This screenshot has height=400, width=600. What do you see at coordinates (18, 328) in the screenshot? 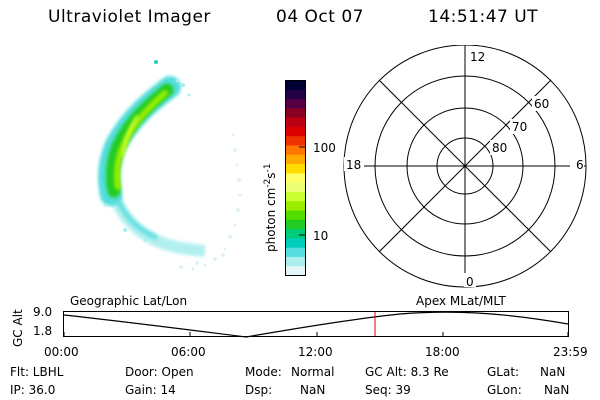
I see `altplot-ylabel: GC Alt` at bounding box center [18, 328].